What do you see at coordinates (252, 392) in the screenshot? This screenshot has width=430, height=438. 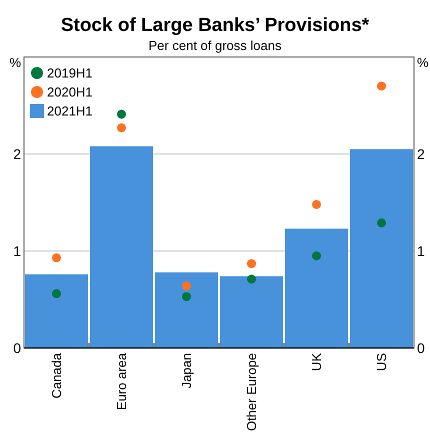 I see `x-tick-label: Other Europe` at bounding box center [252, 392].